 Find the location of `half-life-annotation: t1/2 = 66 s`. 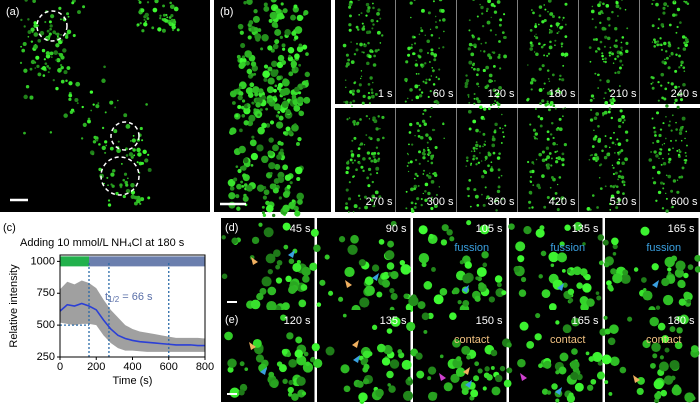

half-life-annotation: t1/2 = 66 s is located at coordinates (129, 297).